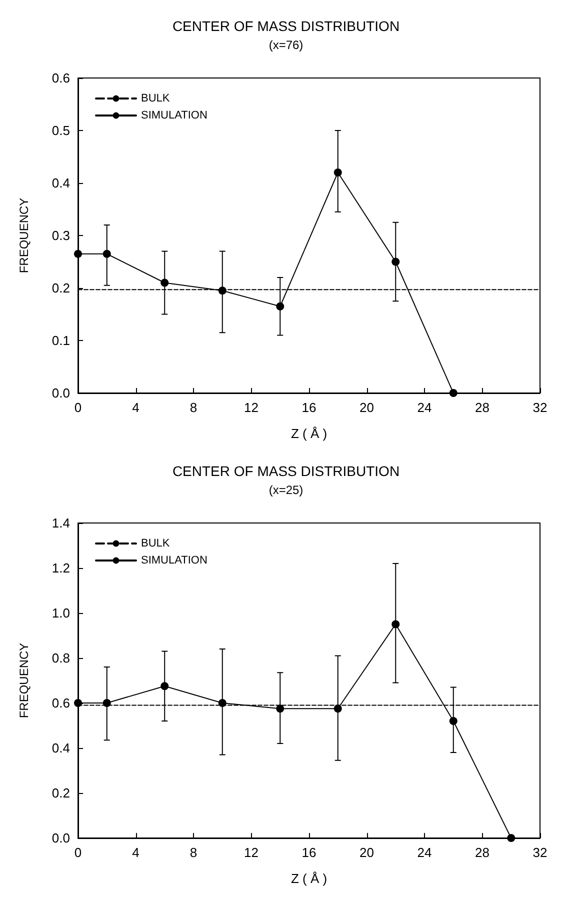 The height and width of the screenshot is (914, 572). Describe the element at coordinates (286, 490) in the screenshot. I see `chart-subtitle: (x=25)` at that location.